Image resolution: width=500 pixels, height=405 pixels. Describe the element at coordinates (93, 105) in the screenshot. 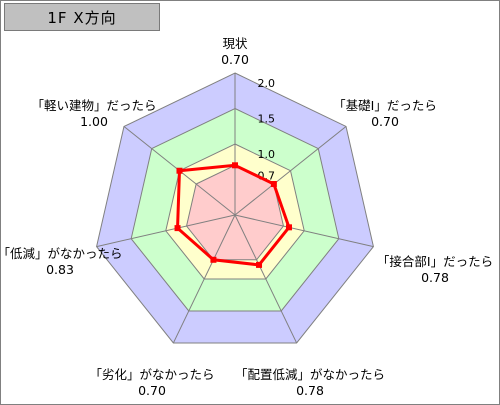

I see `axis-label-6: 「軽い建物」だったら` at that location.